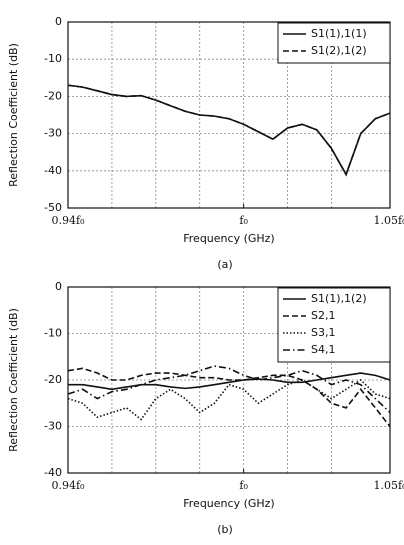 The height and width of the screenshot is (545, 404). Describe the element at coordinates (323, 349) in the screenshot. I see `legend-label: S4,1` at that location.